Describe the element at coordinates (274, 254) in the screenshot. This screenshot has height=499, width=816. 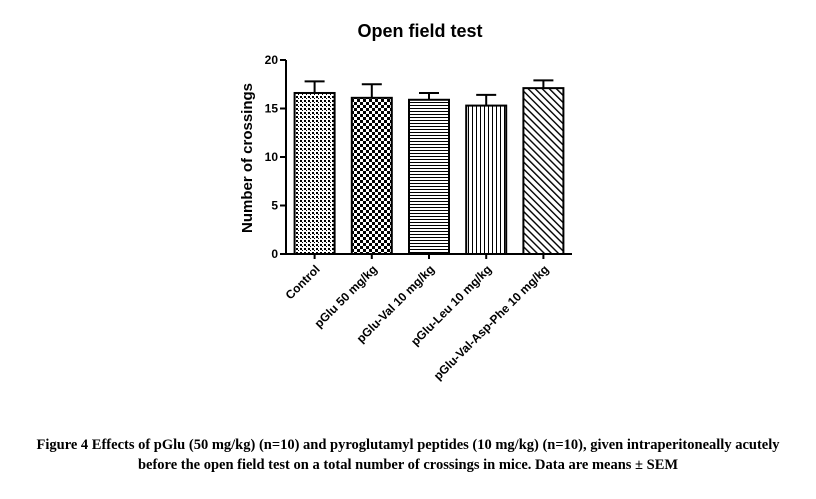
I see `y-tick-label: 0` at that location.